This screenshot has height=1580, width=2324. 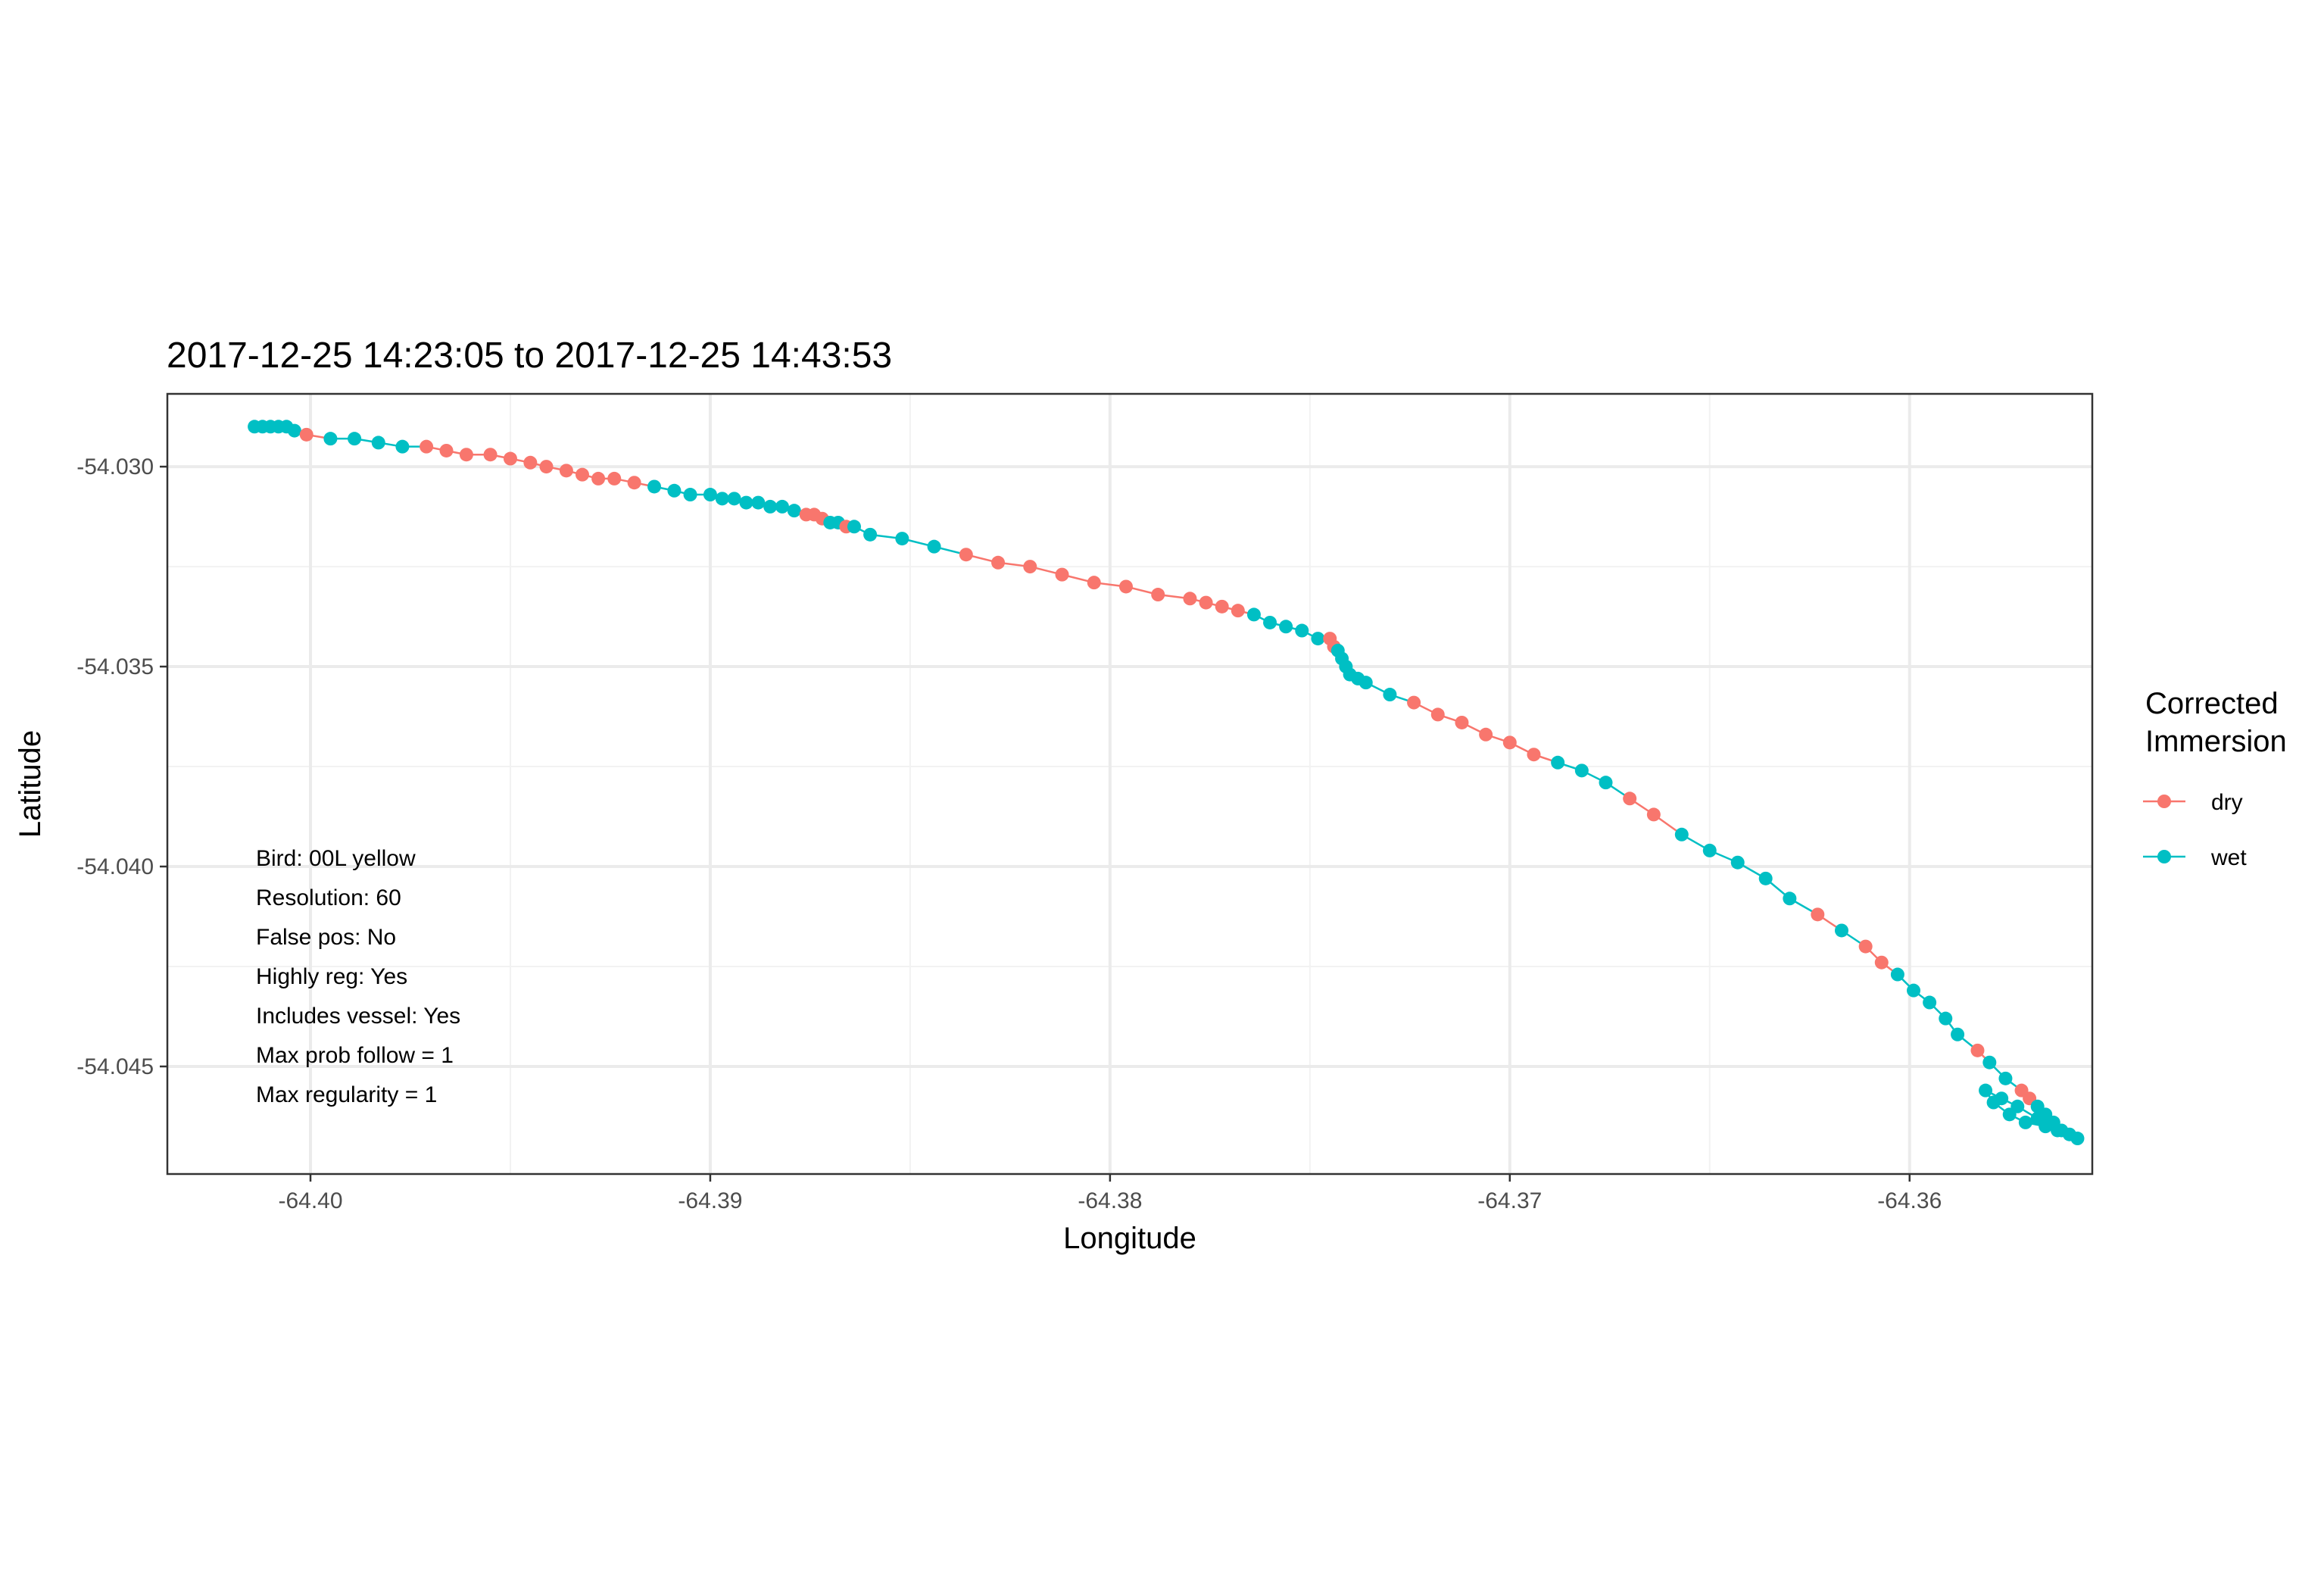 What do you see at coordinates (115, 866) in the screenshot?
I see `y-tick-label: -54.040` at bounding box center [115, 866].